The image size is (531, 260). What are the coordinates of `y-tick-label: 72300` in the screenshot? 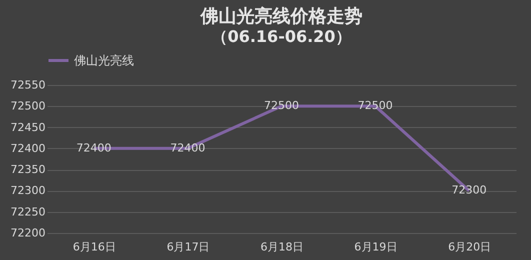 It's located at (28, 191).